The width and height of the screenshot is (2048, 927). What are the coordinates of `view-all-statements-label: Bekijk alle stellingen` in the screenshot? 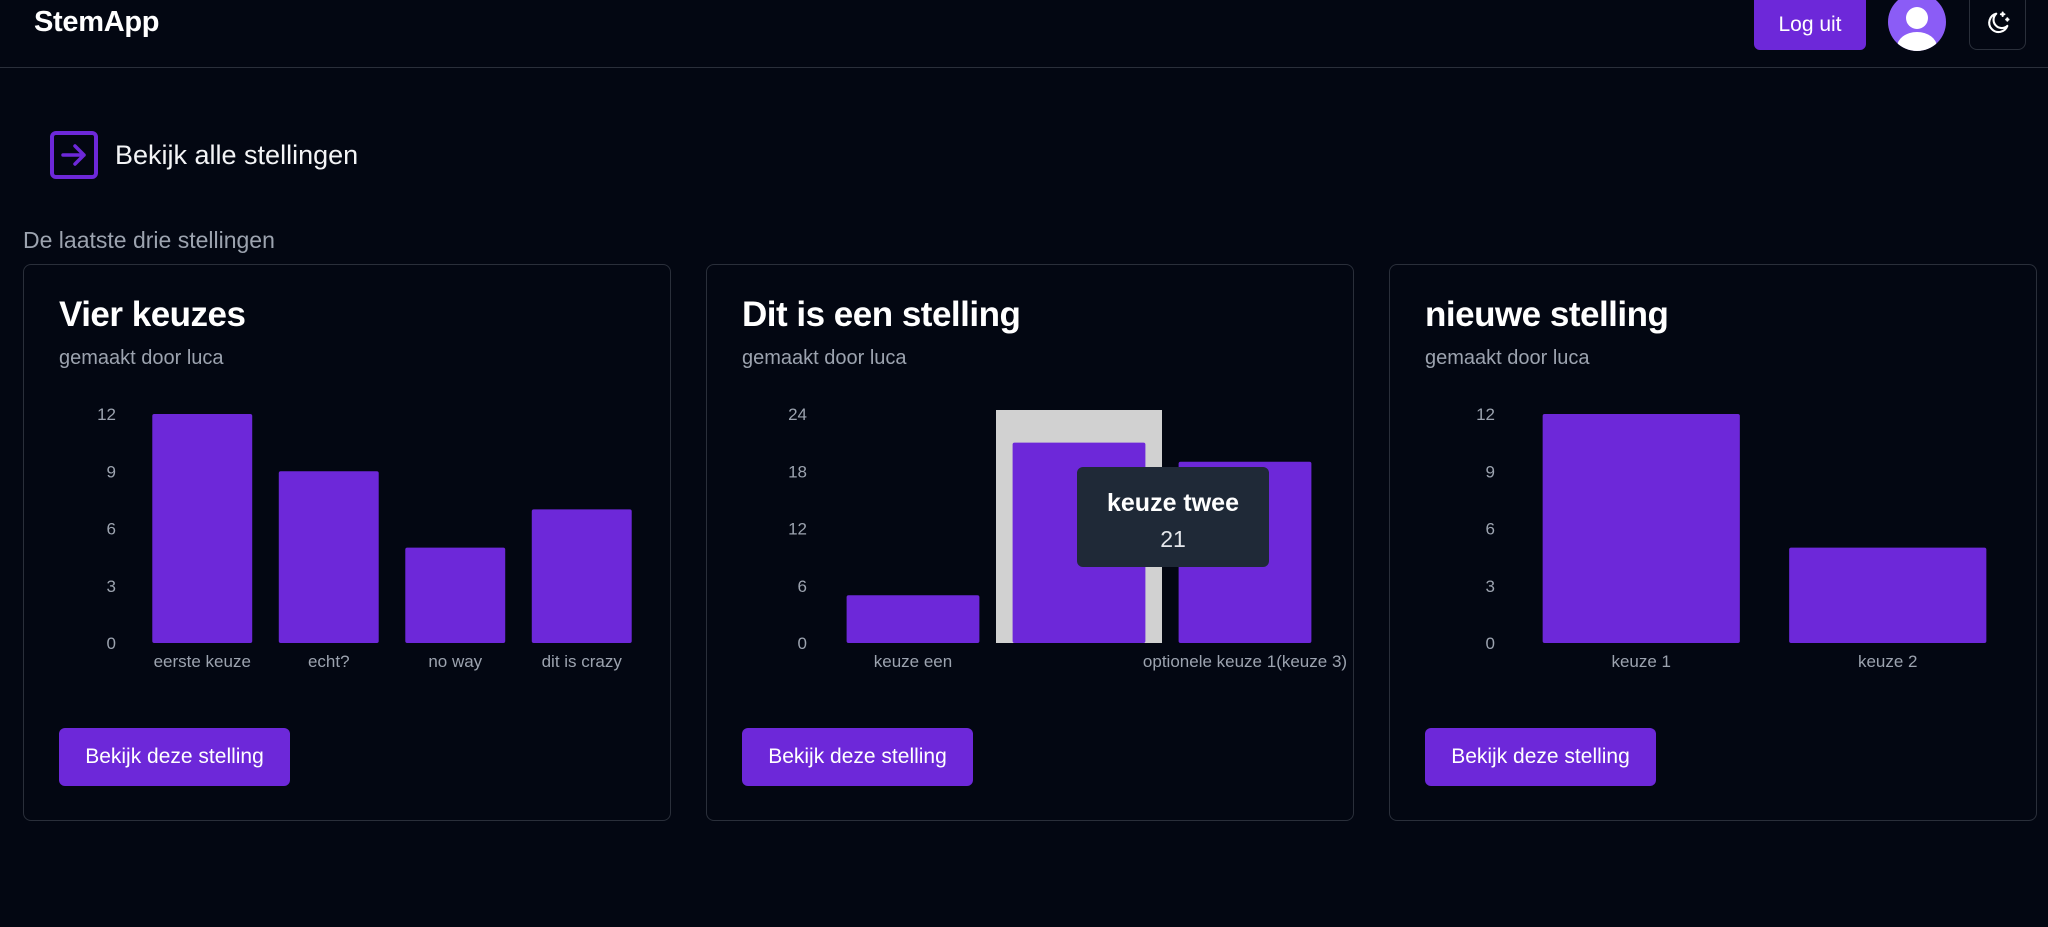 It's located at (237, 154).